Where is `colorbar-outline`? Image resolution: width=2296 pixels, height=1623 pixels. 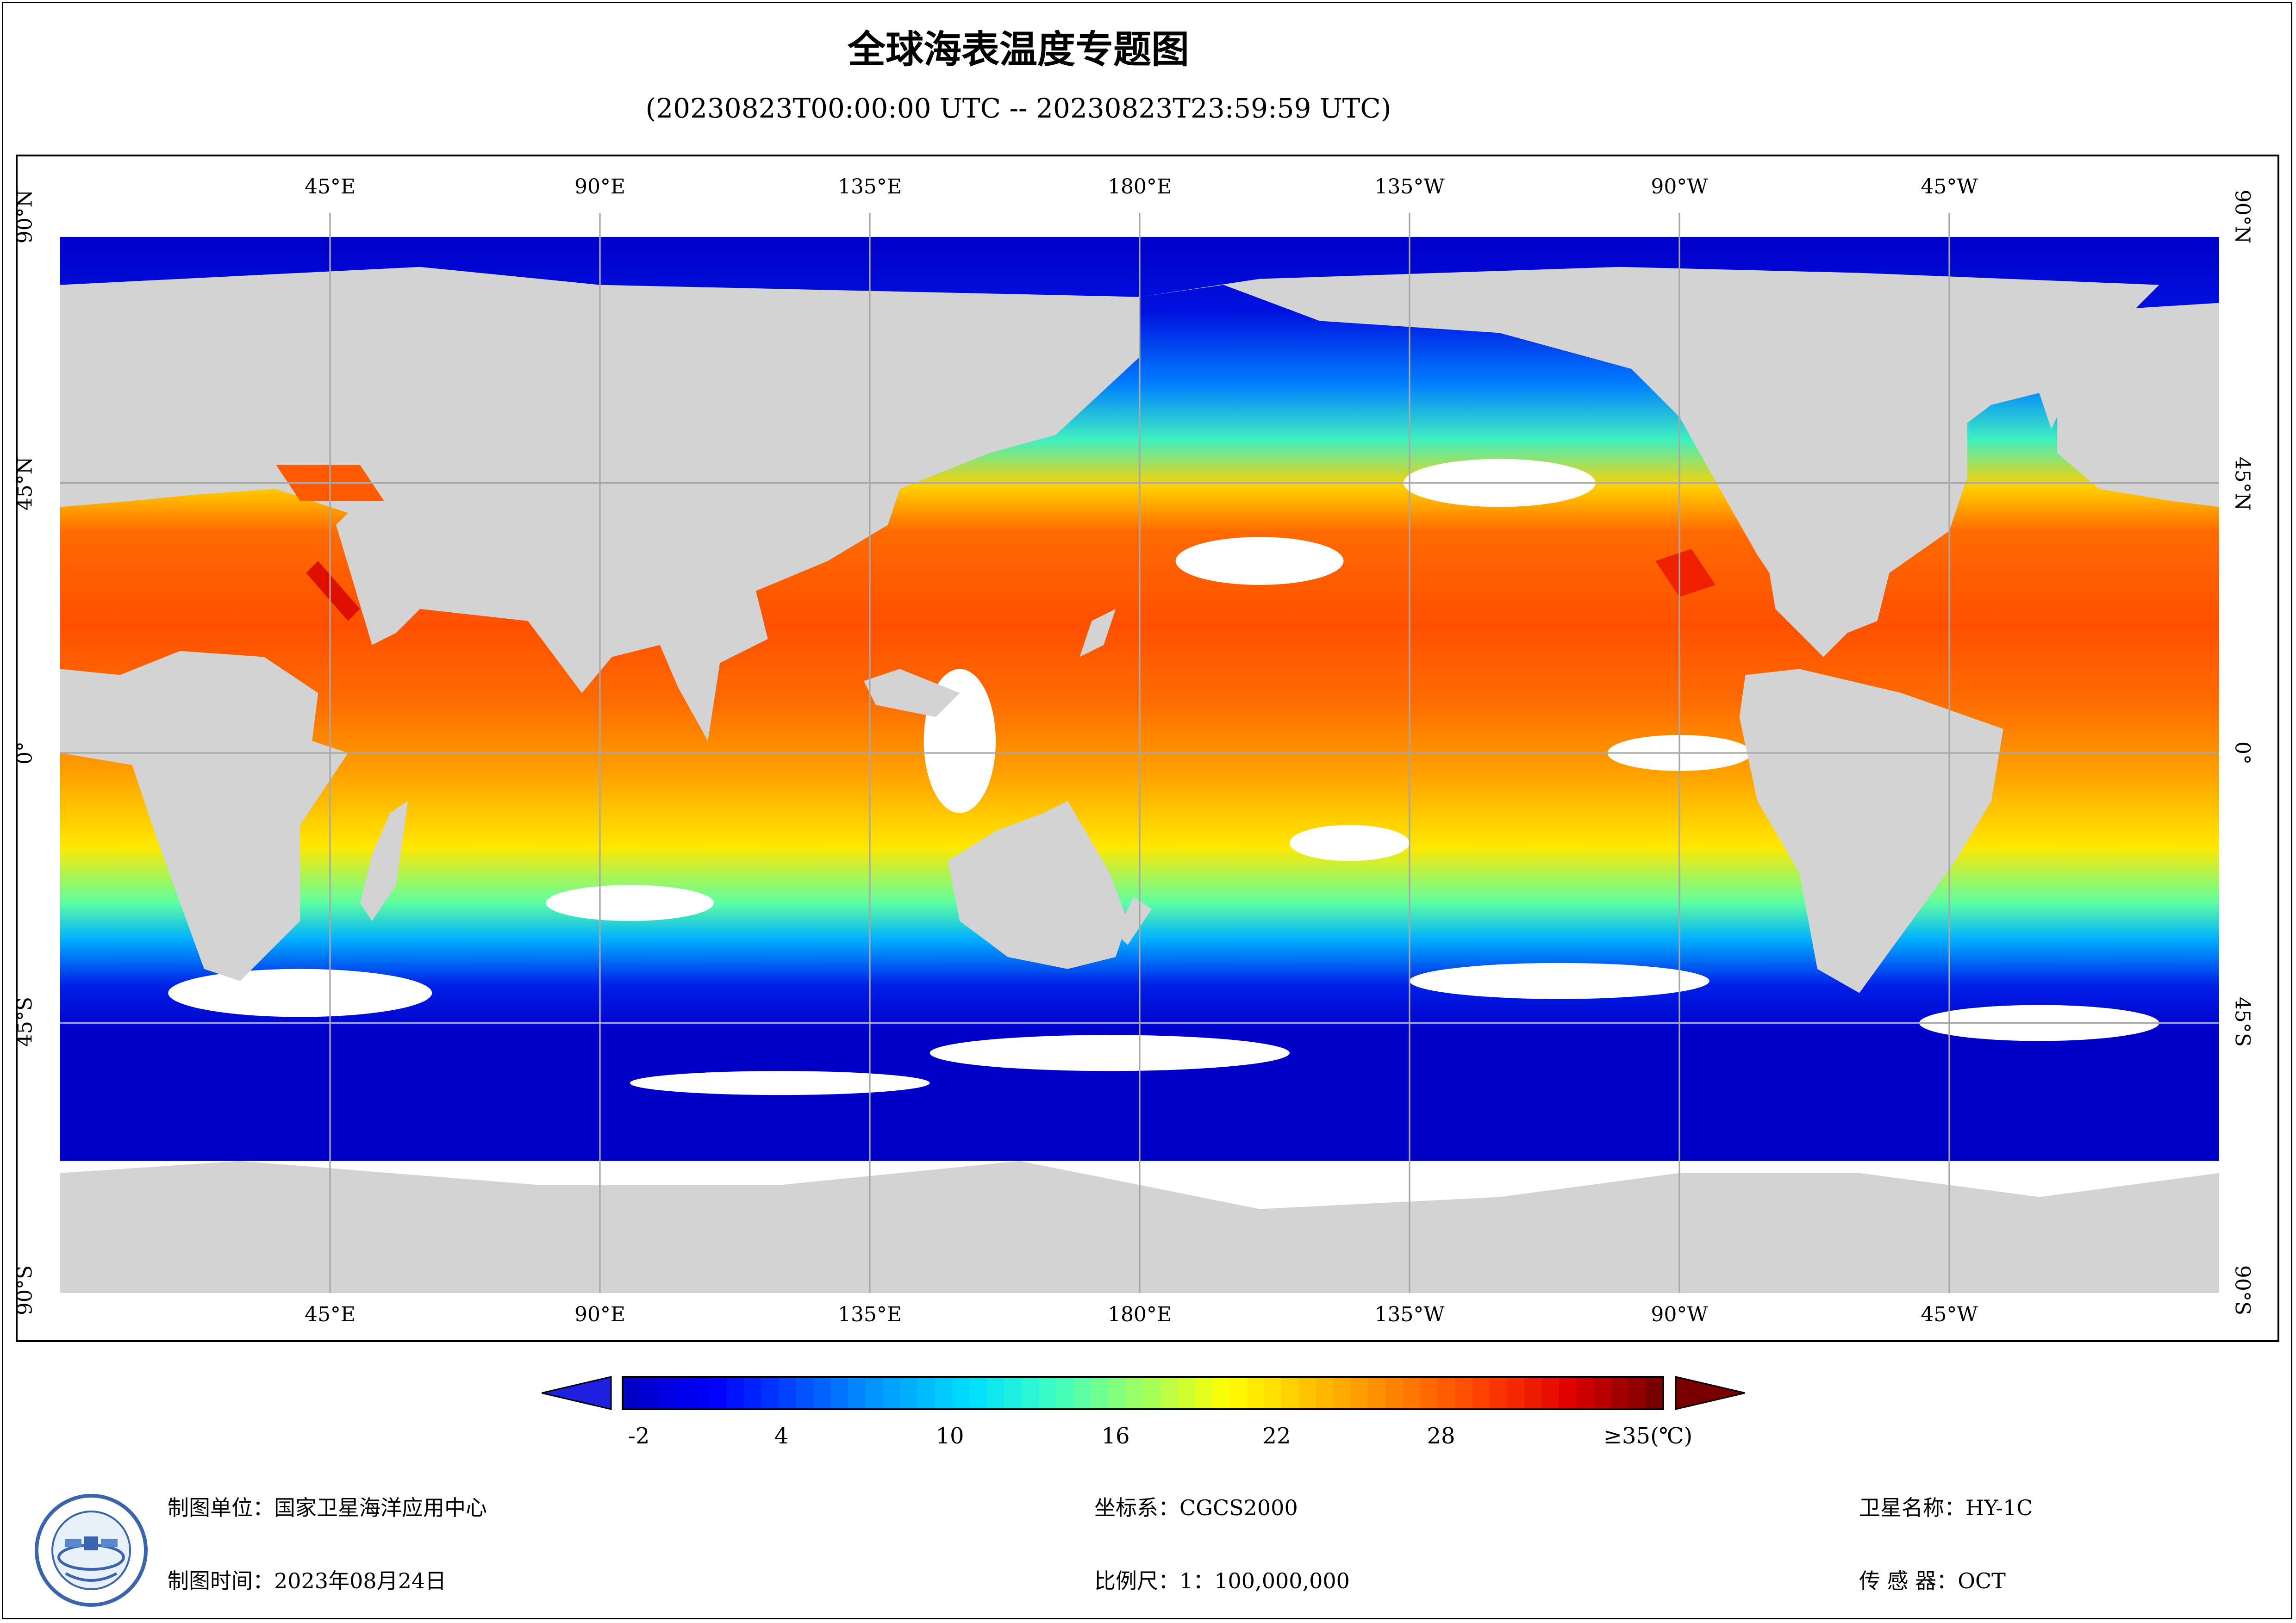 colorbar-outline is located at coordinates (1143, 1393).